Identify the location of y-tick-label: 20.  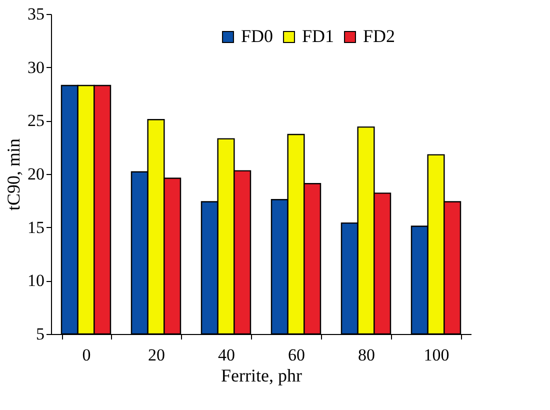
(36, 174).